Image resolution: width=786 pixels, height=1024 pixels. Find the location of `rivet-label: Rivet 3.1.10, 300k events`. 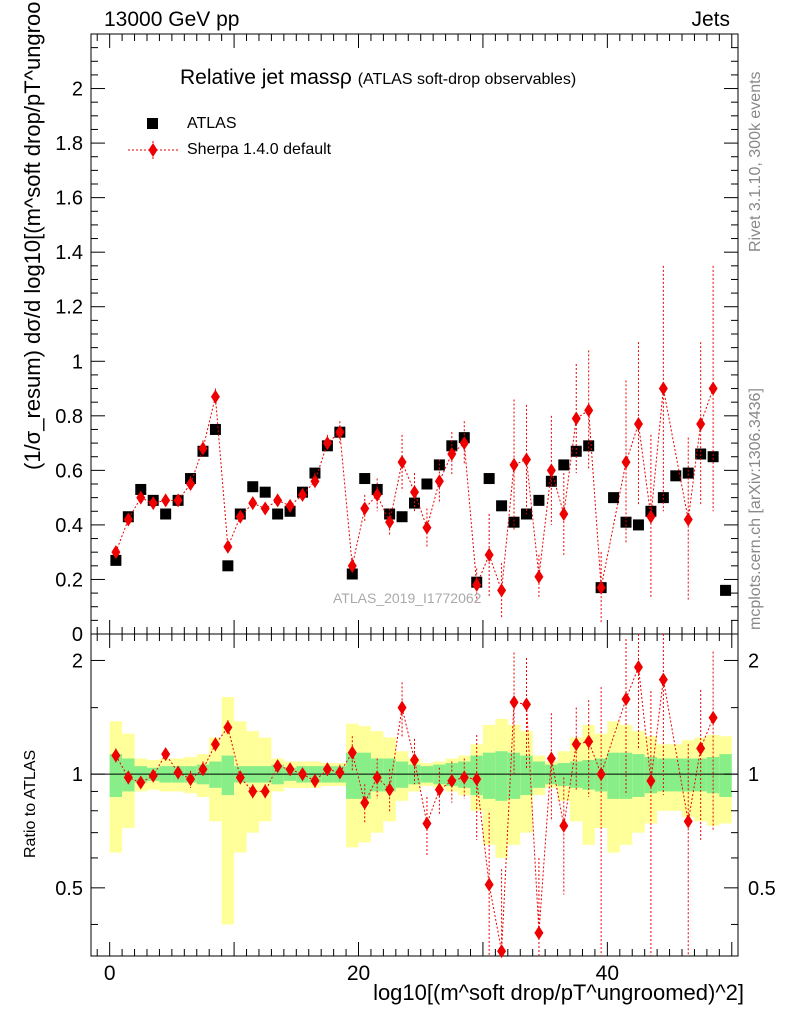

rivet-label: Rivet 3.1.10, 300k events is located at coordinates (755, 161).